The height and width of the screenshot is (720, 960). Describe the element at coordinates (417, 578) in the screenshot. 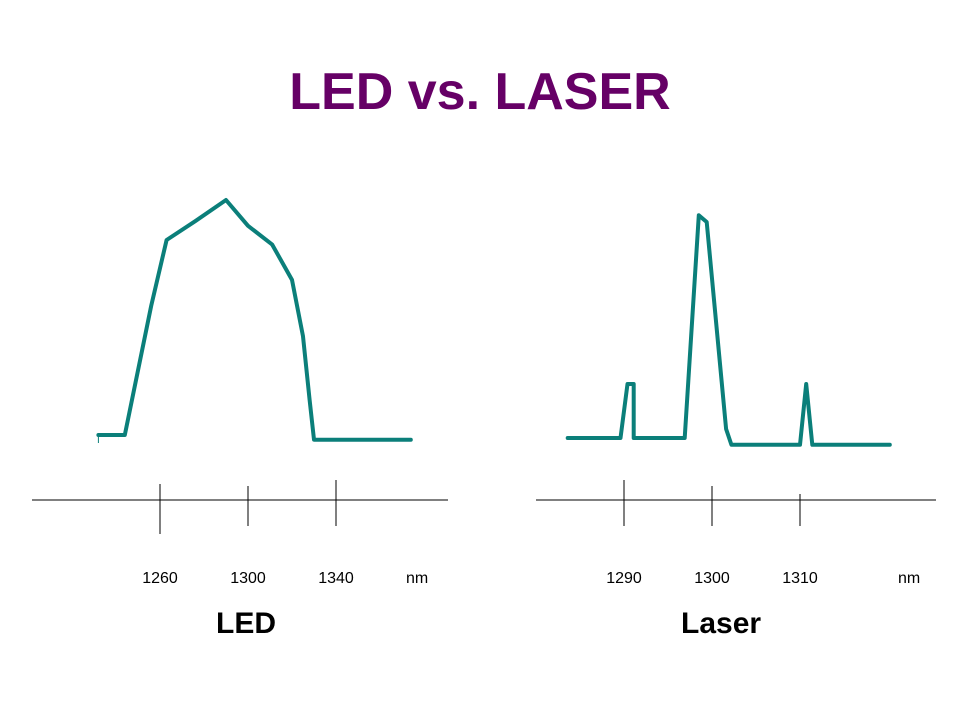

I see `led-unit-label: nm` at that location.